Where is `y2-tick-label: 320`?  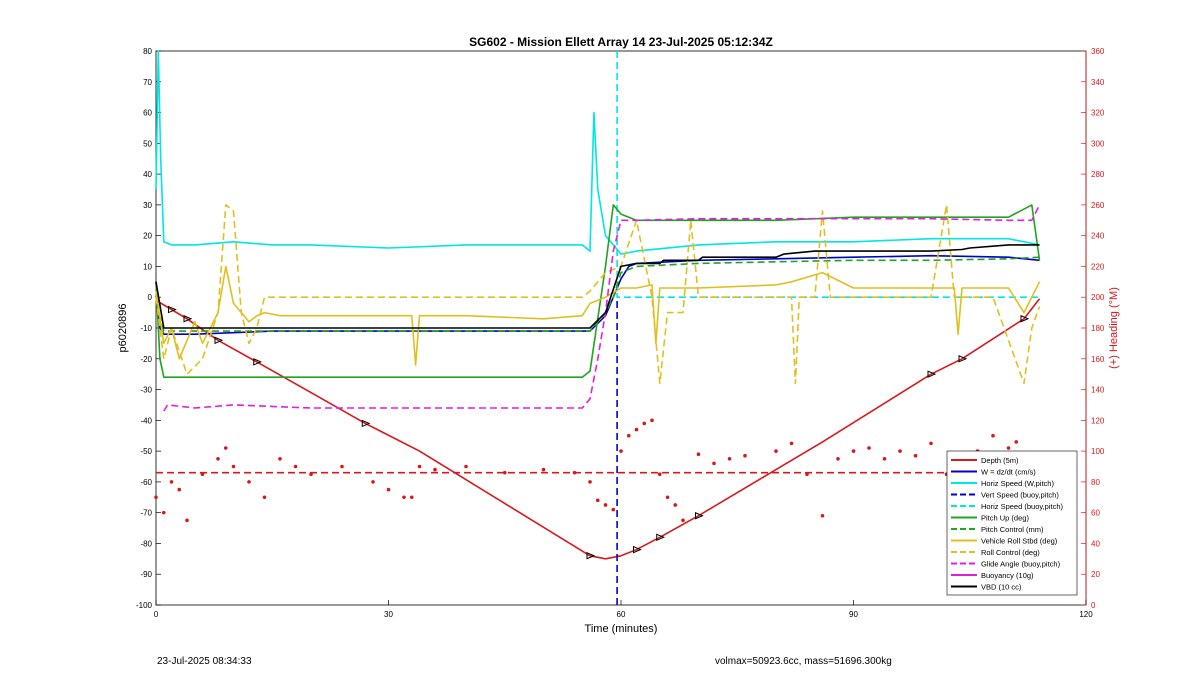
y2-tick-label: 320 is located at coordinates (1098, 113).